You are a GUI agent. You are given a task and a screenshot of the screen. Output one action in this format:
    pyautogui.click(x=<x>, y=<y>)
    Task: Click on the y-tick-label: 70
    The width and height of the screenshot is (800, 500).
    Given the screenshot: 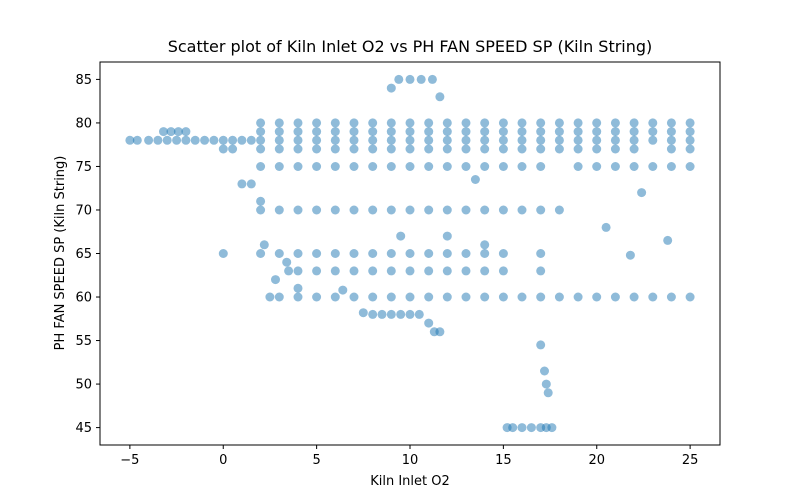 What is the action you would take?
    pyautogui.click(x=83, y=210)
    